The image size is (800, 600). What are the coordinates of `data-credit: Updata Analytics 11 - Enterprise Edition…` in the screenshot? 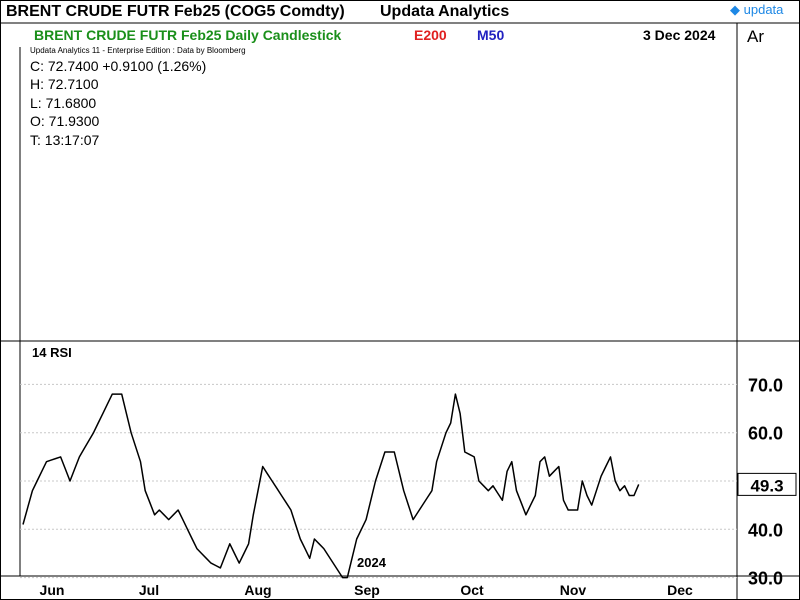 It's located at (138, 50).